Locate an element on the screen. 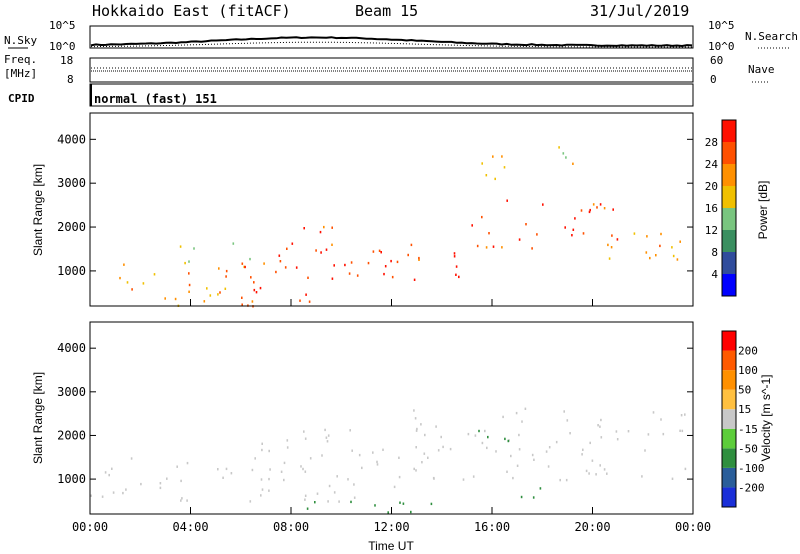 The height and width of the screenshot is (554, 800). nsky-tick-bottom: 10^0 is located at coordinates (62, 46).